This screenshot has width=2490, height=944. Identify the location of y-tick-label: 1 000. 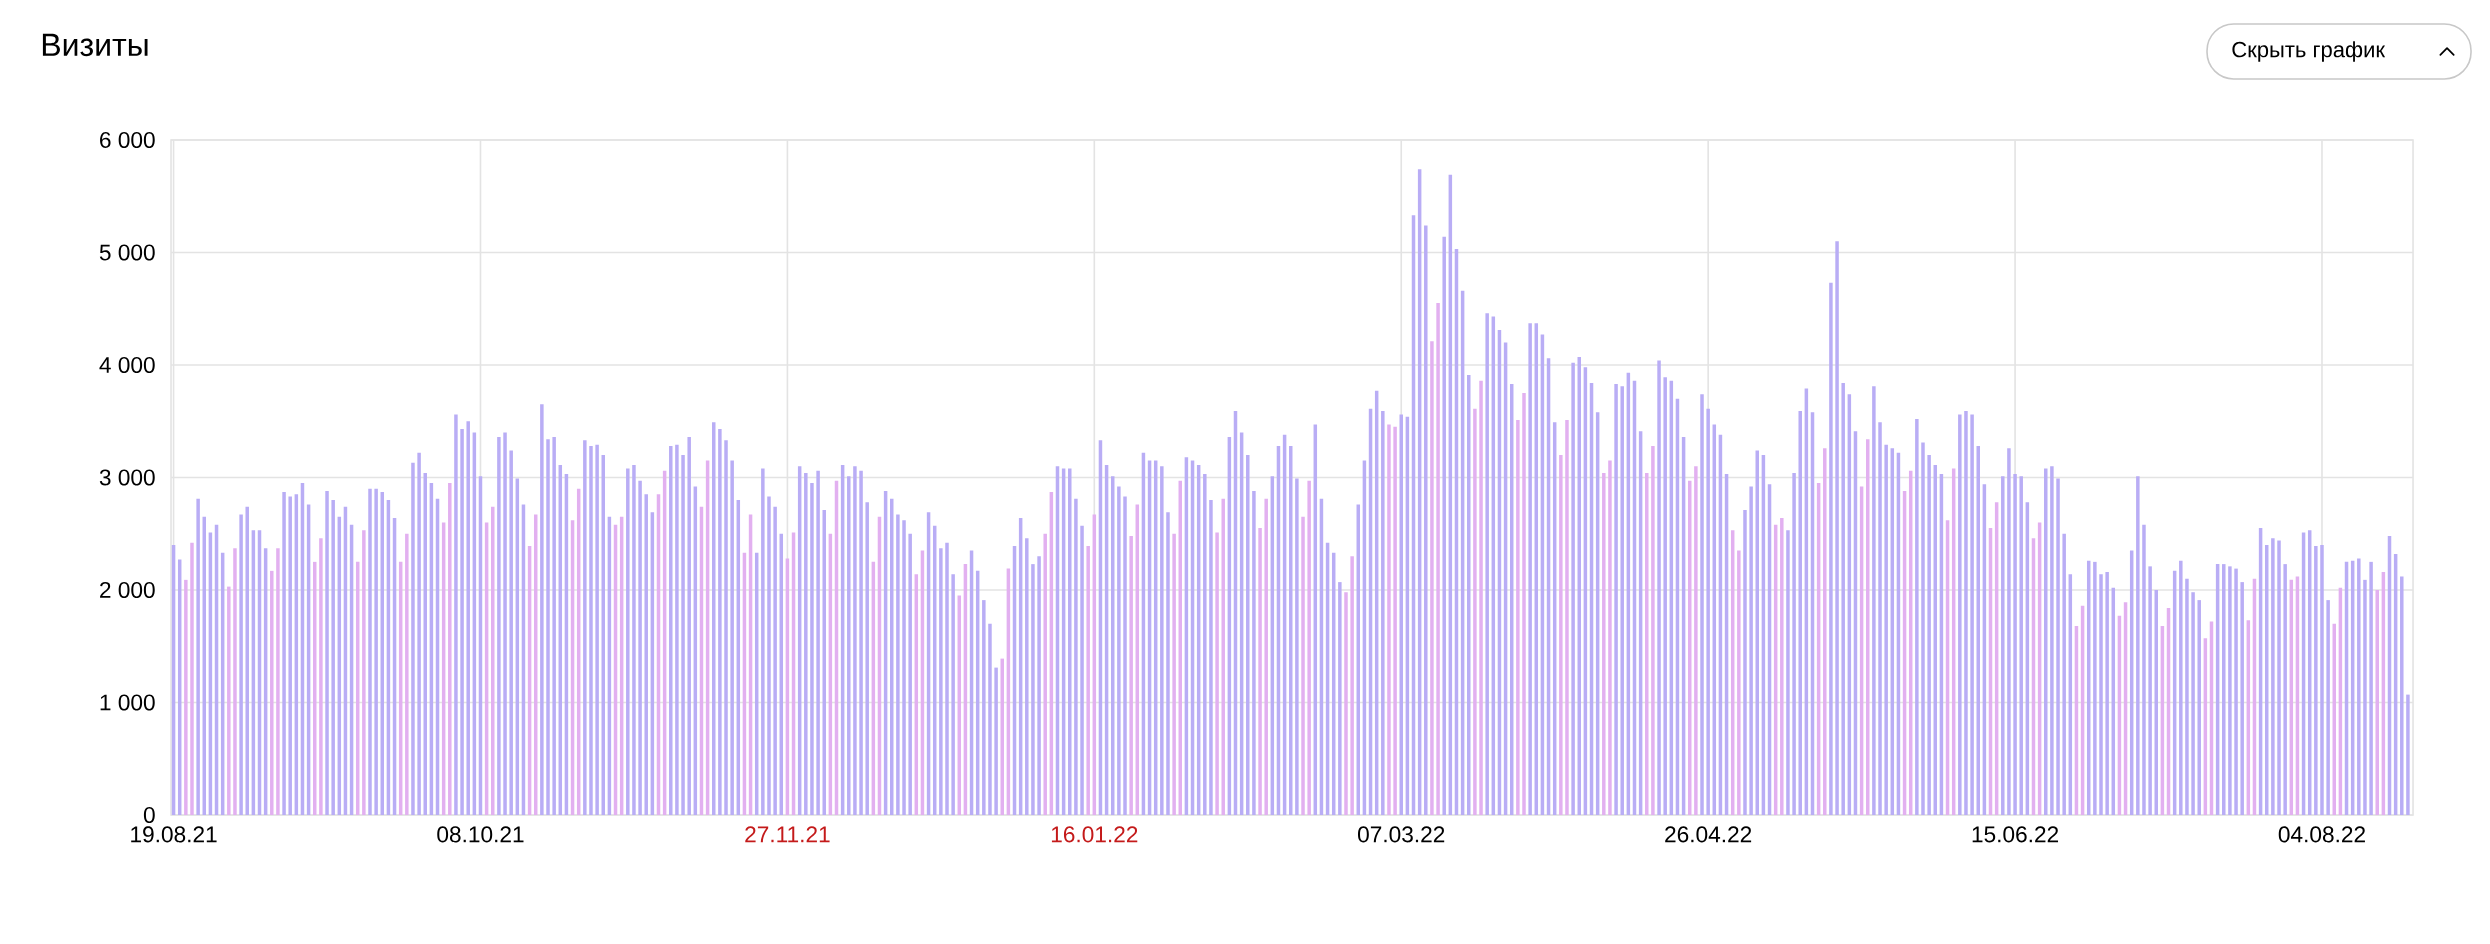
(127, 702).